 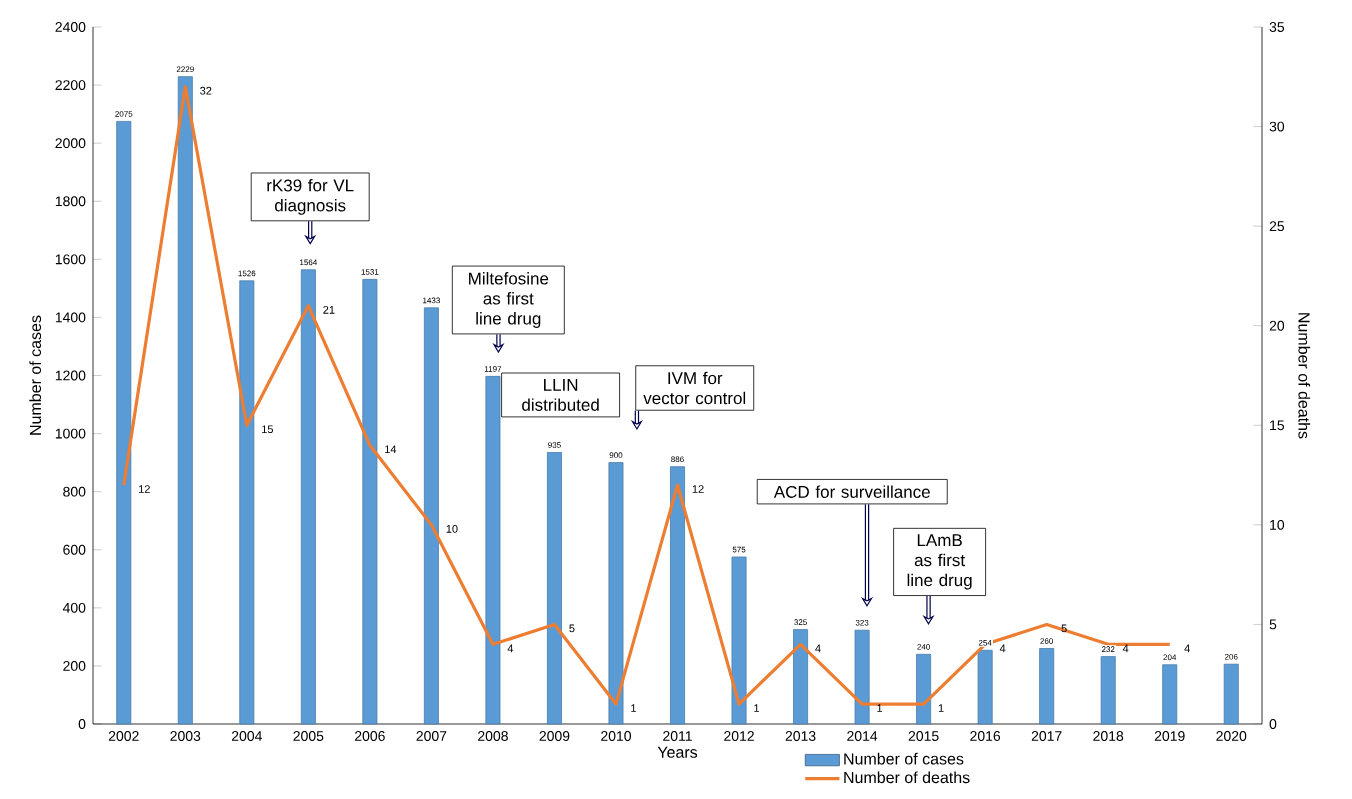 I want to click on y-tick-label: 2400, so click(x=70, y=27).